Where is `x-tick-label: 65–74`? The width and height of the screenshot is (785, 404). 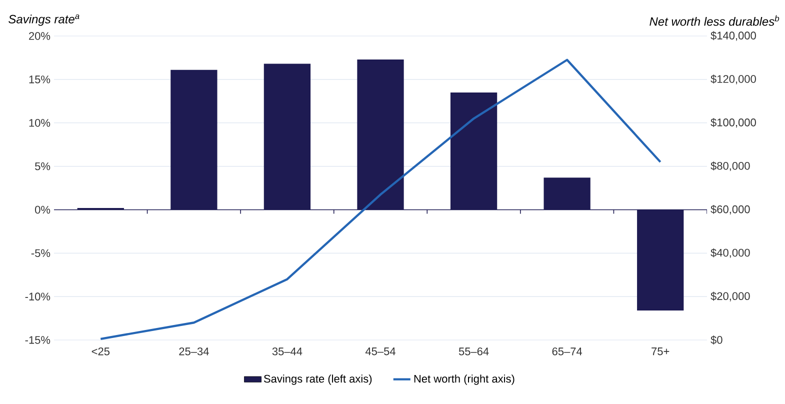
x-tick-label: 65–74 is located at coordinates (567, 352).